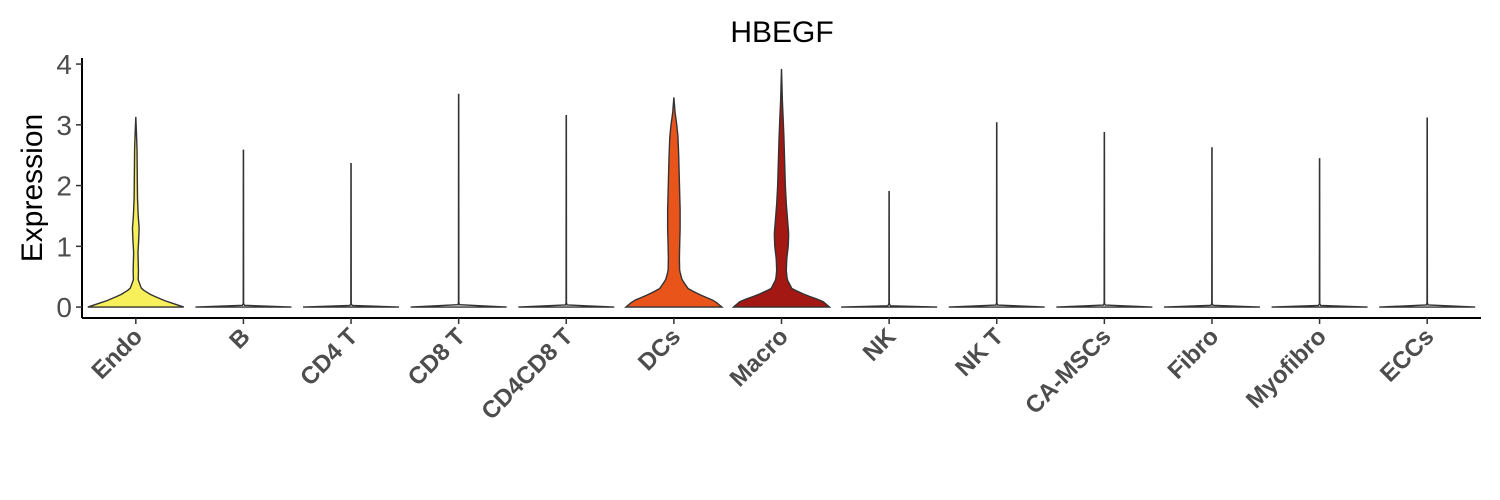  What do you see at coordinates (566, 211) in the screenshot?
I see `violin-cd4cd8-t` at bounding box center [566, 211].